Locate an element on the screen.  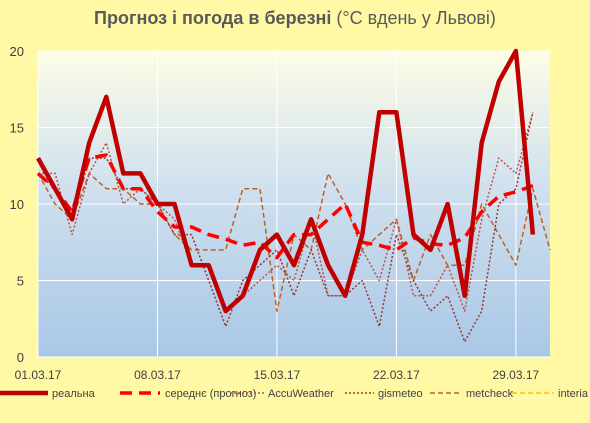
chart-subtitle: (°C вдень у Львові) is located at coordinates (416, 18).